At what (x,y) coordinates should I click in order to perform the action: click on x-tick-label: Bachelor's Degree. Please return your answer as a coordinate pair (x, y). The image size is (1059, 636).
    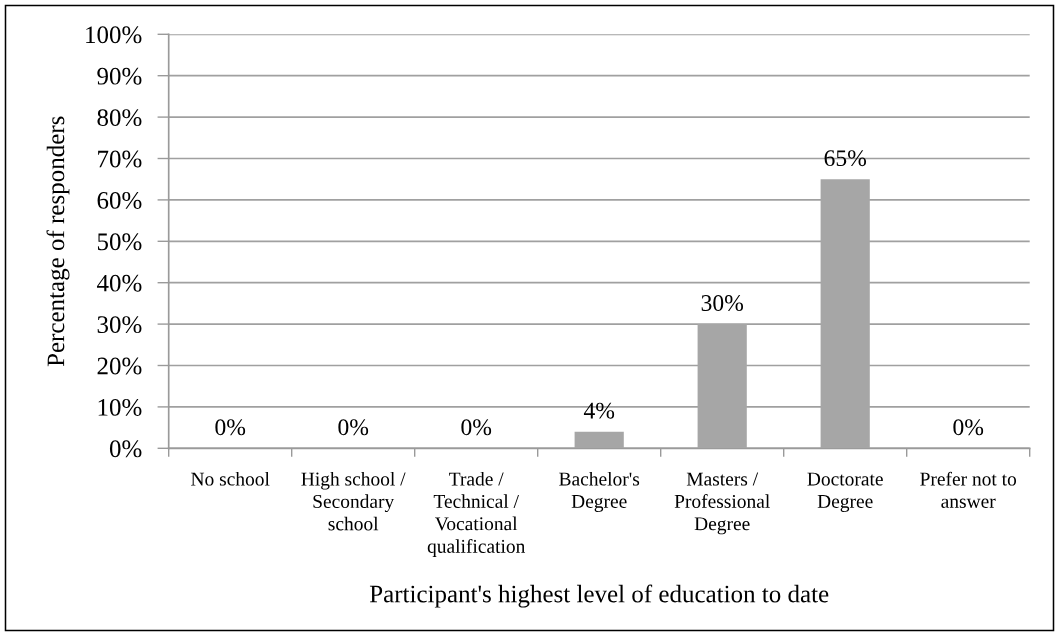
    Looking at the image, I should click on (599, 491).